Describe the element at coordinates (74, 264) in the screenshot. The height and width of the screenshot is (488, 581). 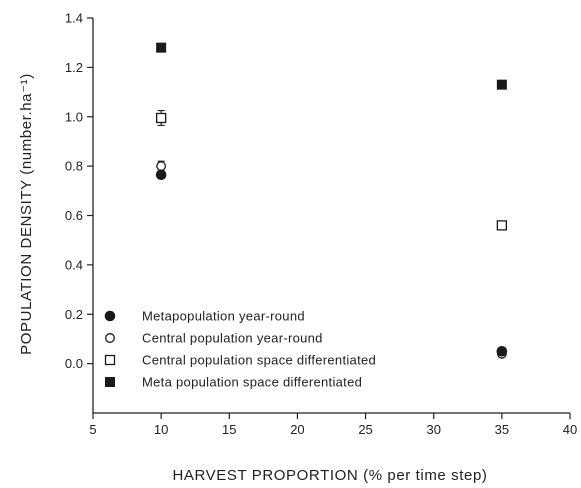
I see `y-tick-label: 0.4` at that location.